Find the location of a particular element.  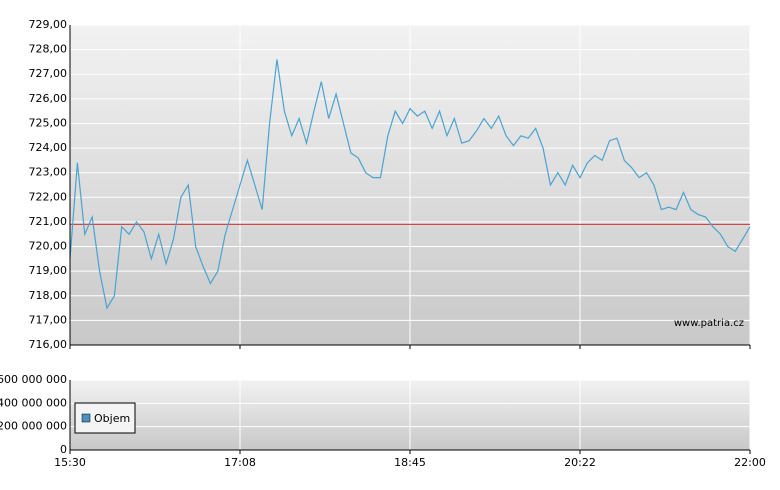

y-tick-label: 0 is located at coordinates (63, 449).